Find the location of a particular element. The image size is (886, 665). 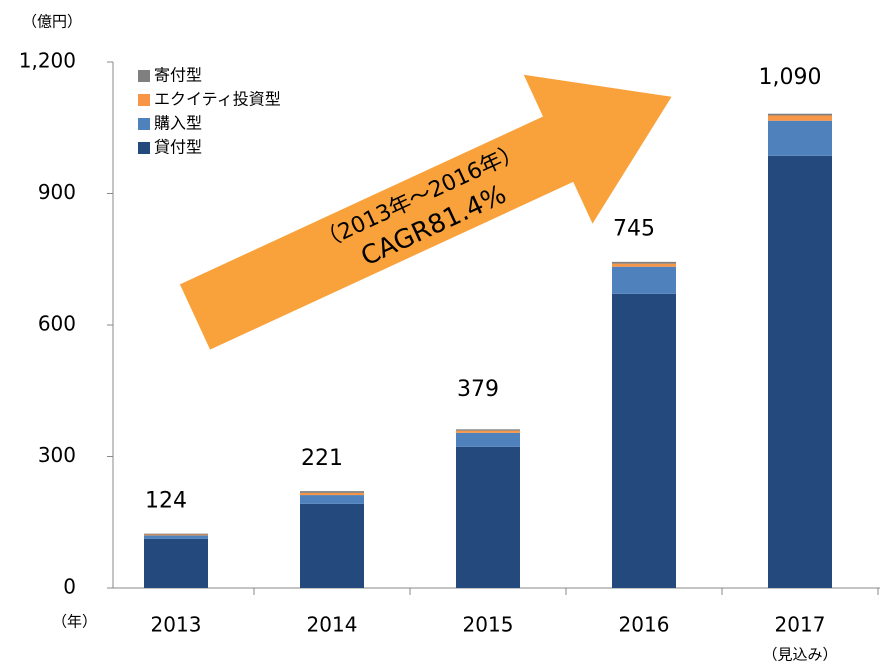

x-tick-label: 2015 is located at coordinates (488, 625).